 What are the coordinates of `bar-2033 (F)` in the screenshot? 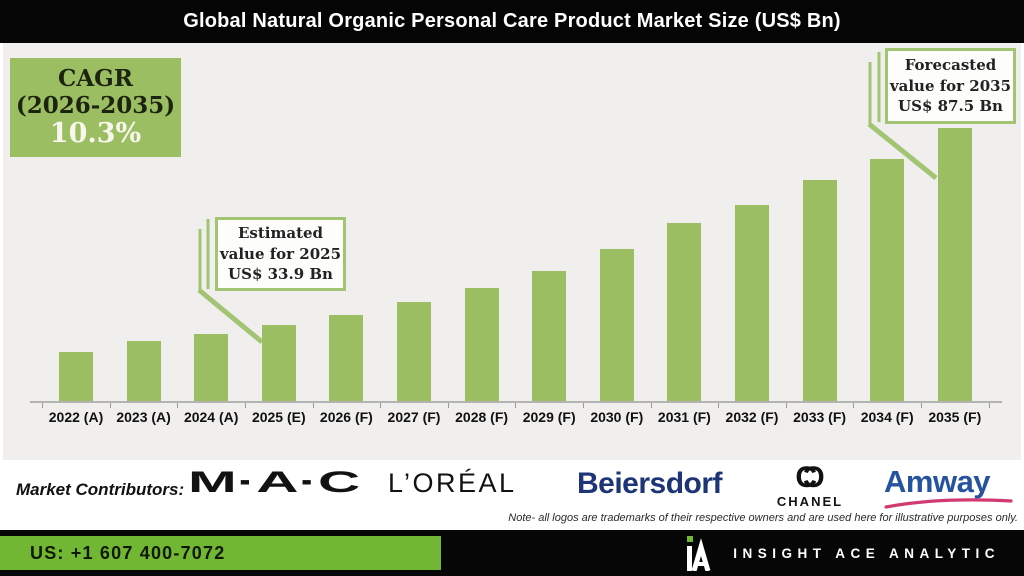 It's located at (819, 290).